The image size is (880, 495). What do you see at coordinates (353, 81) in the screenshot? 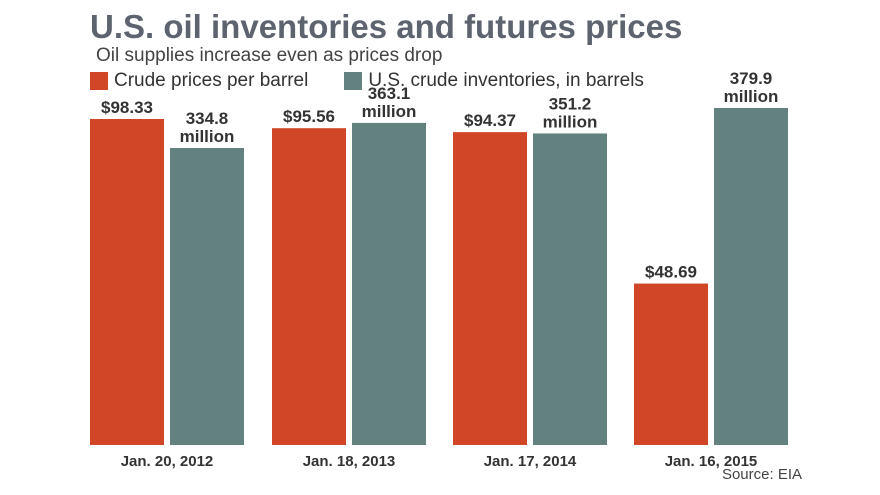
I see `legend-swatch-crude-inventories` at bounding box center [353, 81].